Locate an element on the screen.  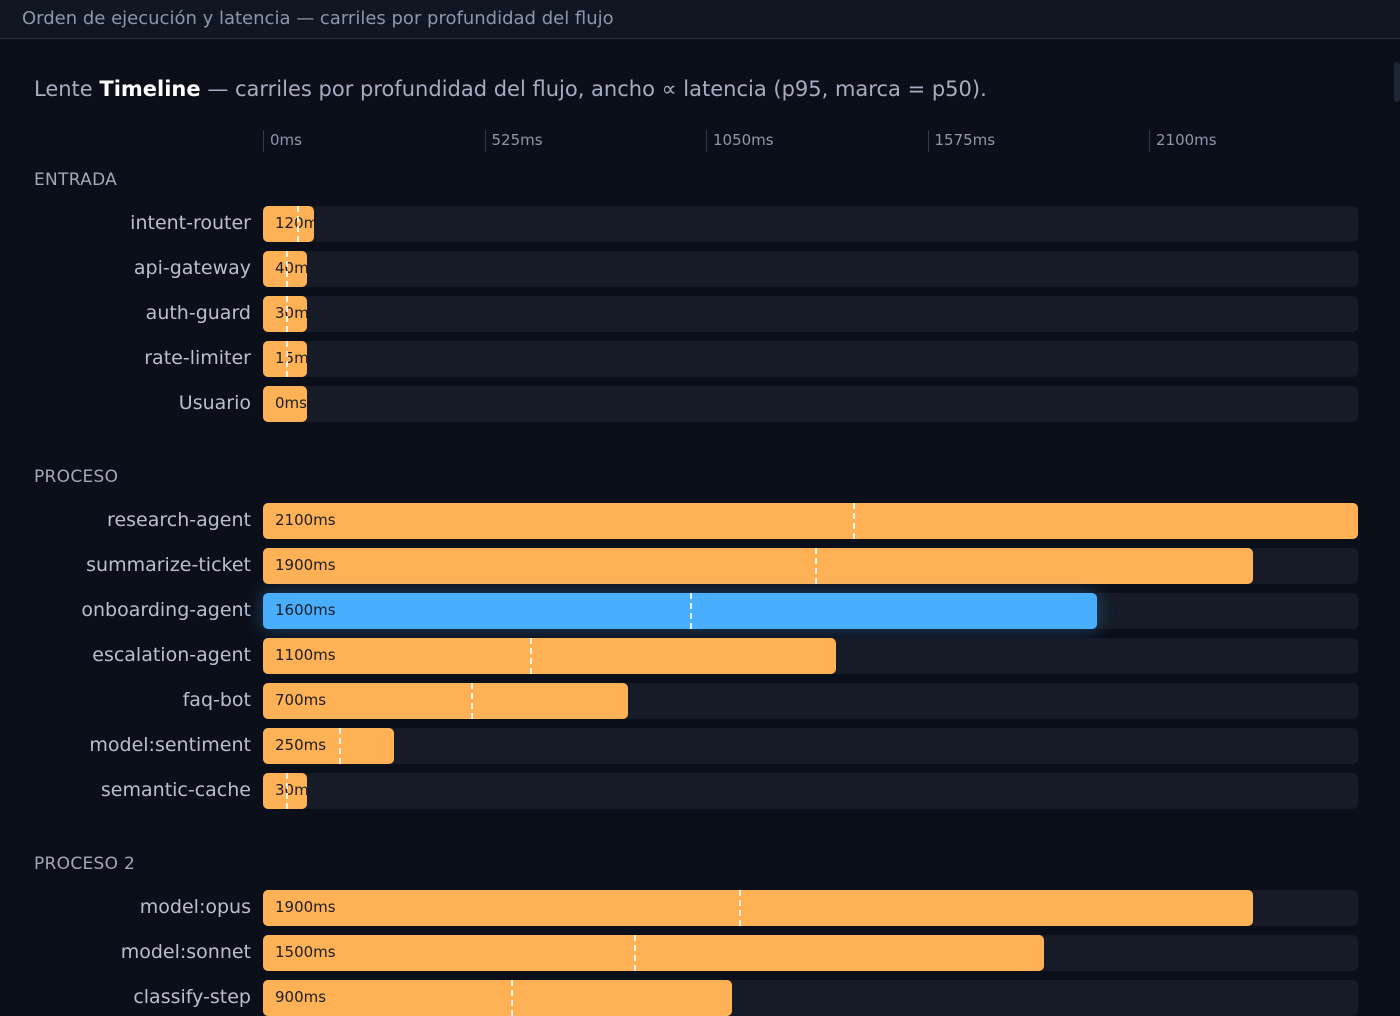
latency-bar: 15ms is located at coordinates (290, 359).